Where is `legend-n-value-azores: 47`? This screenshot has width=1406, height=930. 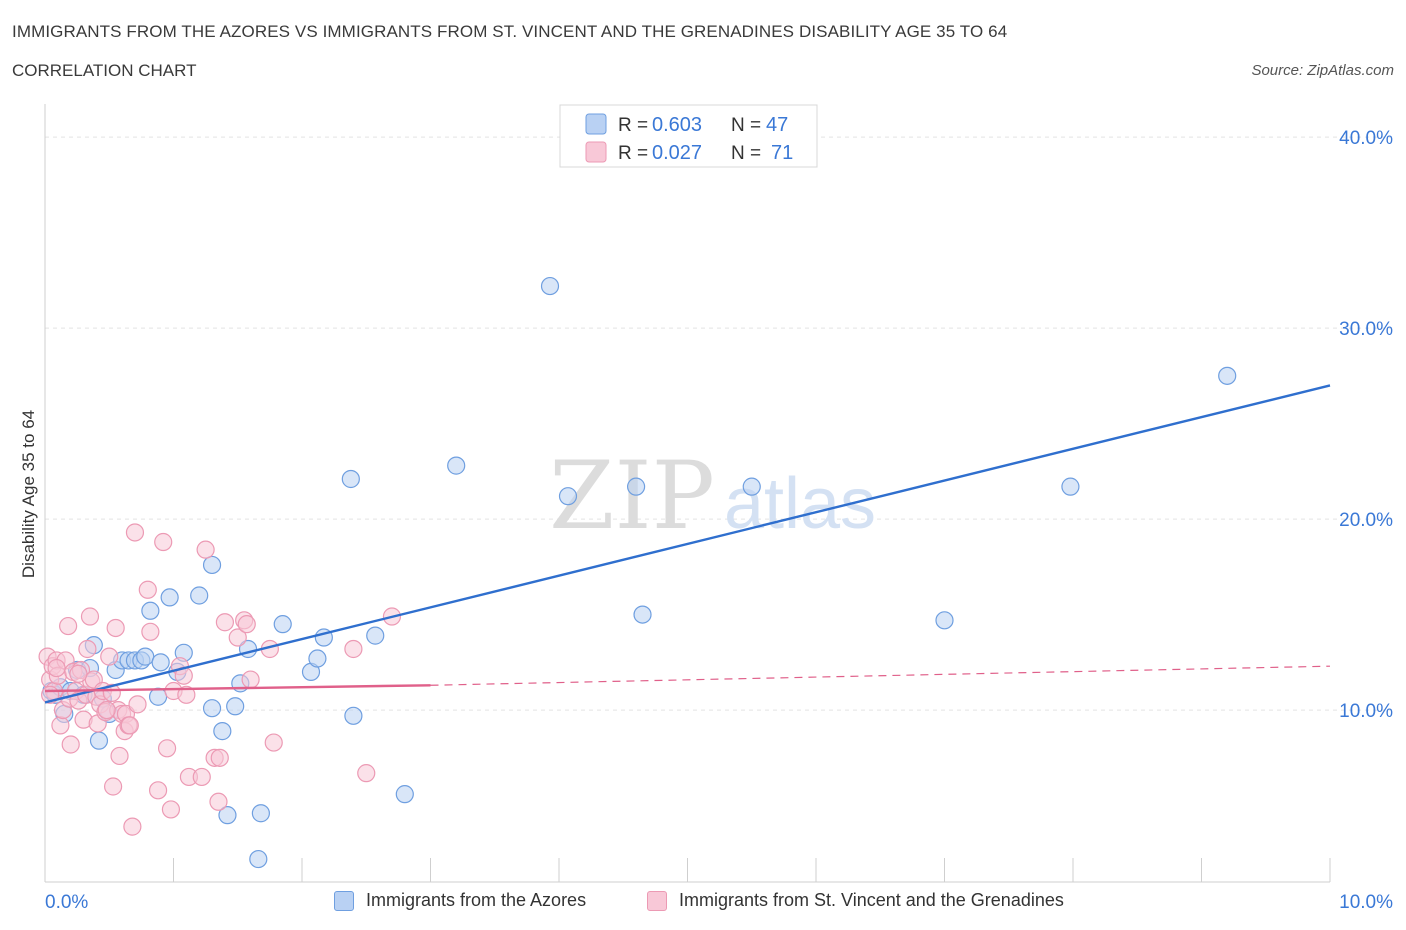
legend-n-value-azores: 47 is located at coordinates (777, 125).